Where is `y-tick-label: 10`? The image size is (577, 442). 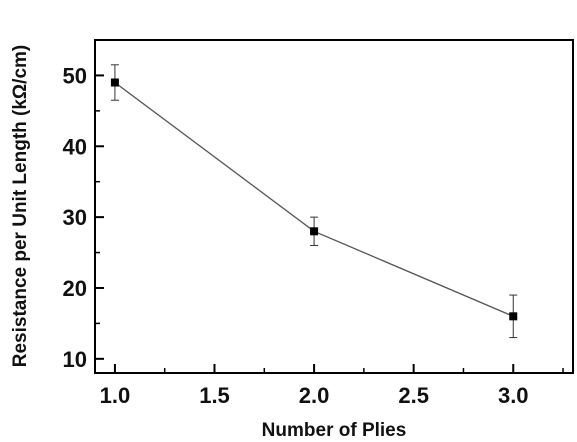 y-tick-label: 10 is located at coordinates (75, 359).